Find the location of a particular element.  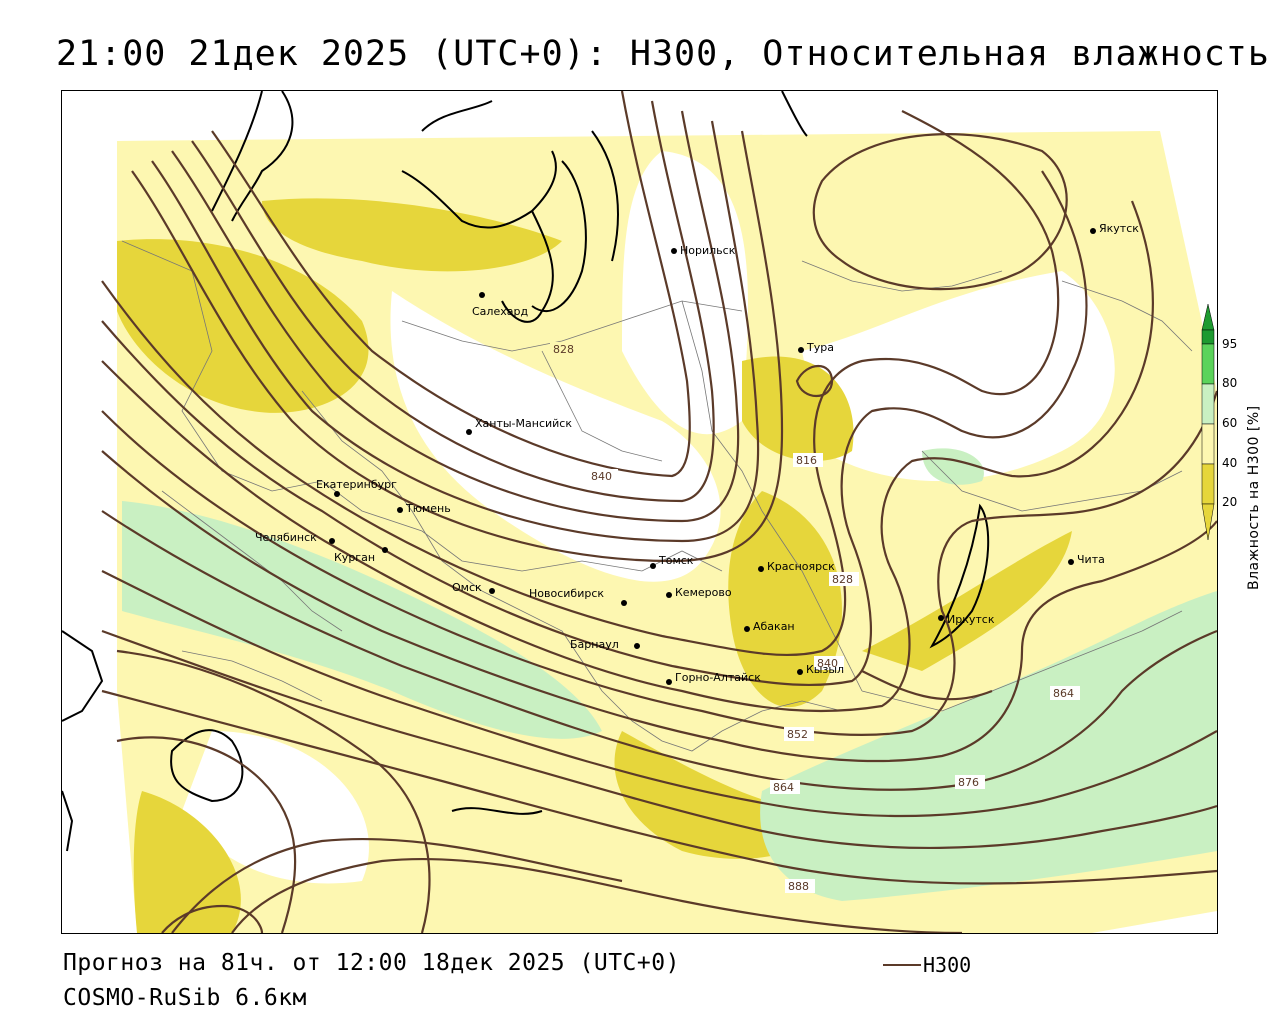

colorbar-tick: 40 is located at coordinates (1230, 463).